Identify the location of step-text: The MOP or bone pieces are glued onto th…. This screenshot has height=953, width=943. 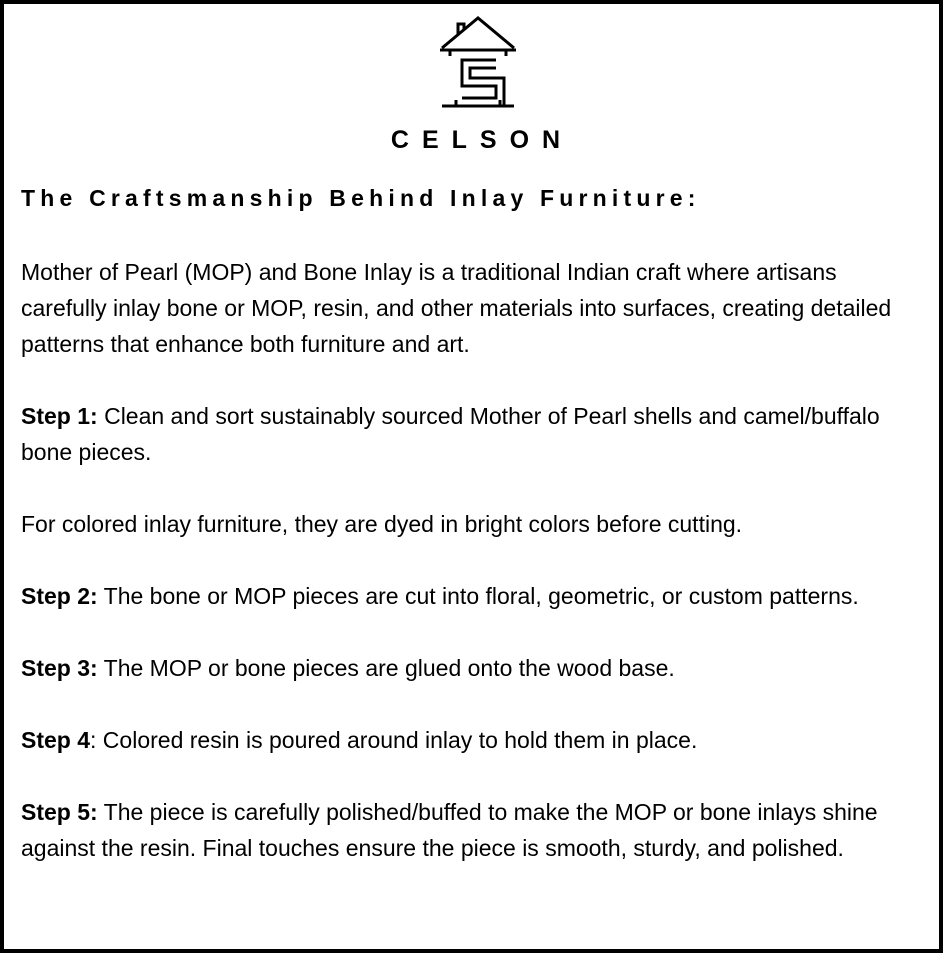
(386, 668).